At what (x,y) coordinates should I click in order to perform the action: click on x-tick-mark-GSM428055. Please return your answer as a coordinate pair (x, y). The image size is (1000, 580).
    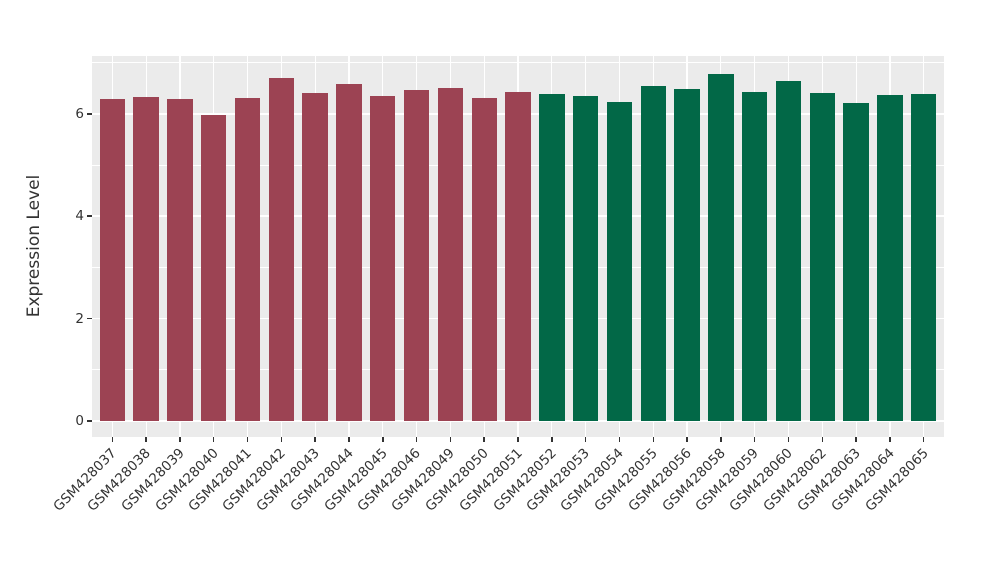
    Looking at the image, I should click on (653, 439).